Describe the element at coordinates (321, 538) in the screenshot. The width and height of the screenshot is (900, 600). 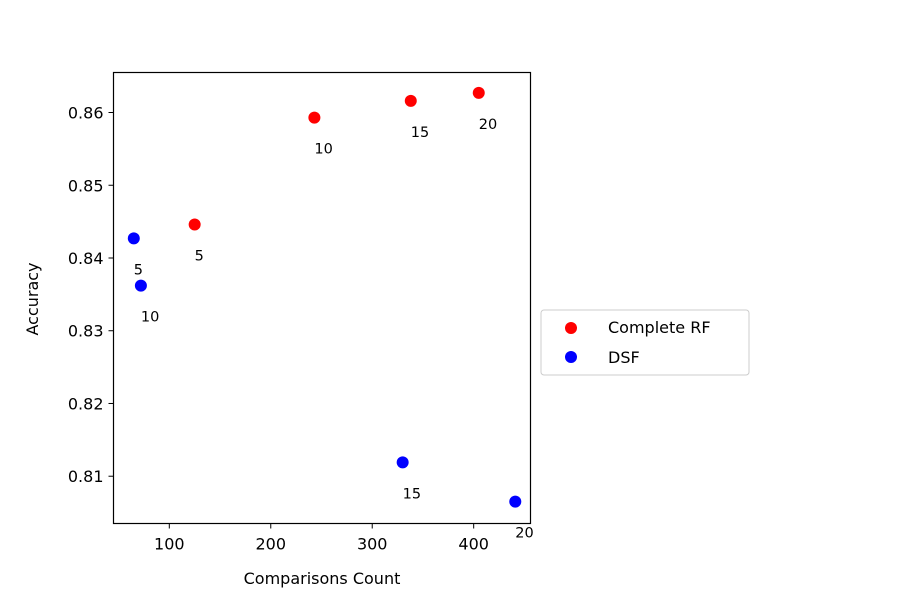
I see `x-axis: 100 200 300 400` at that location.